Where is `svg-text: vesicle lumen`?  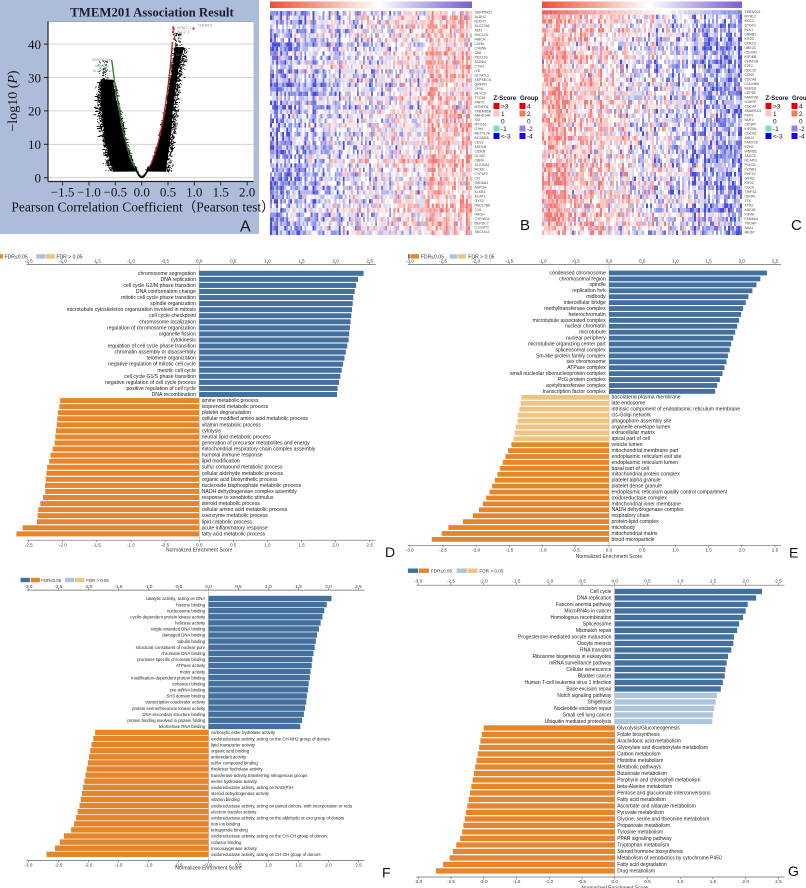 svg-text: vesicle lumen is located at coordinates (627, 445).